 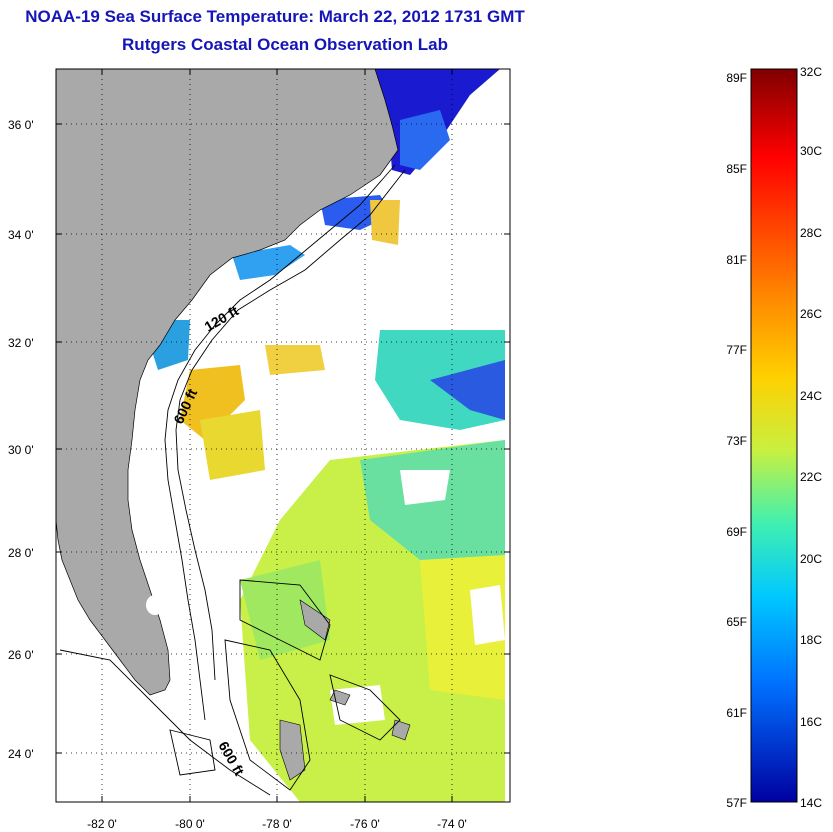 What do you see at coordinates (811, 722) in the screenshot?
I see `colorbar-c-label: 16C` at bounding box center [811, 722].